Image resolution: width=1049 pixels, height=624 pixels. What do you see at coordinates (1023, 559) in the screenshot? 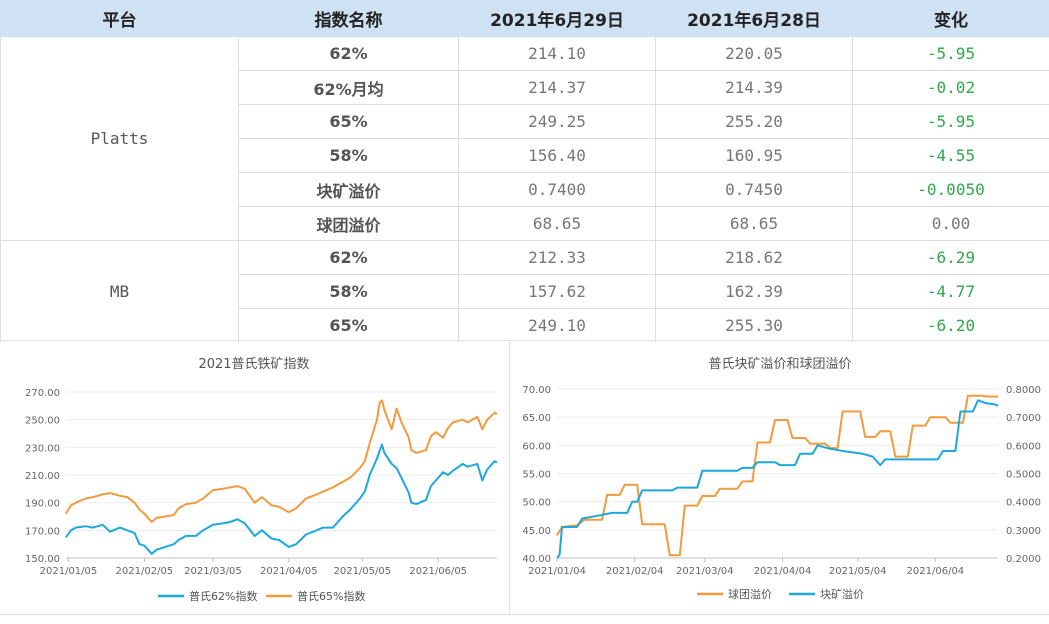
I see `y2-tick-label: 0.2000` at bounding box center [1023, 559].